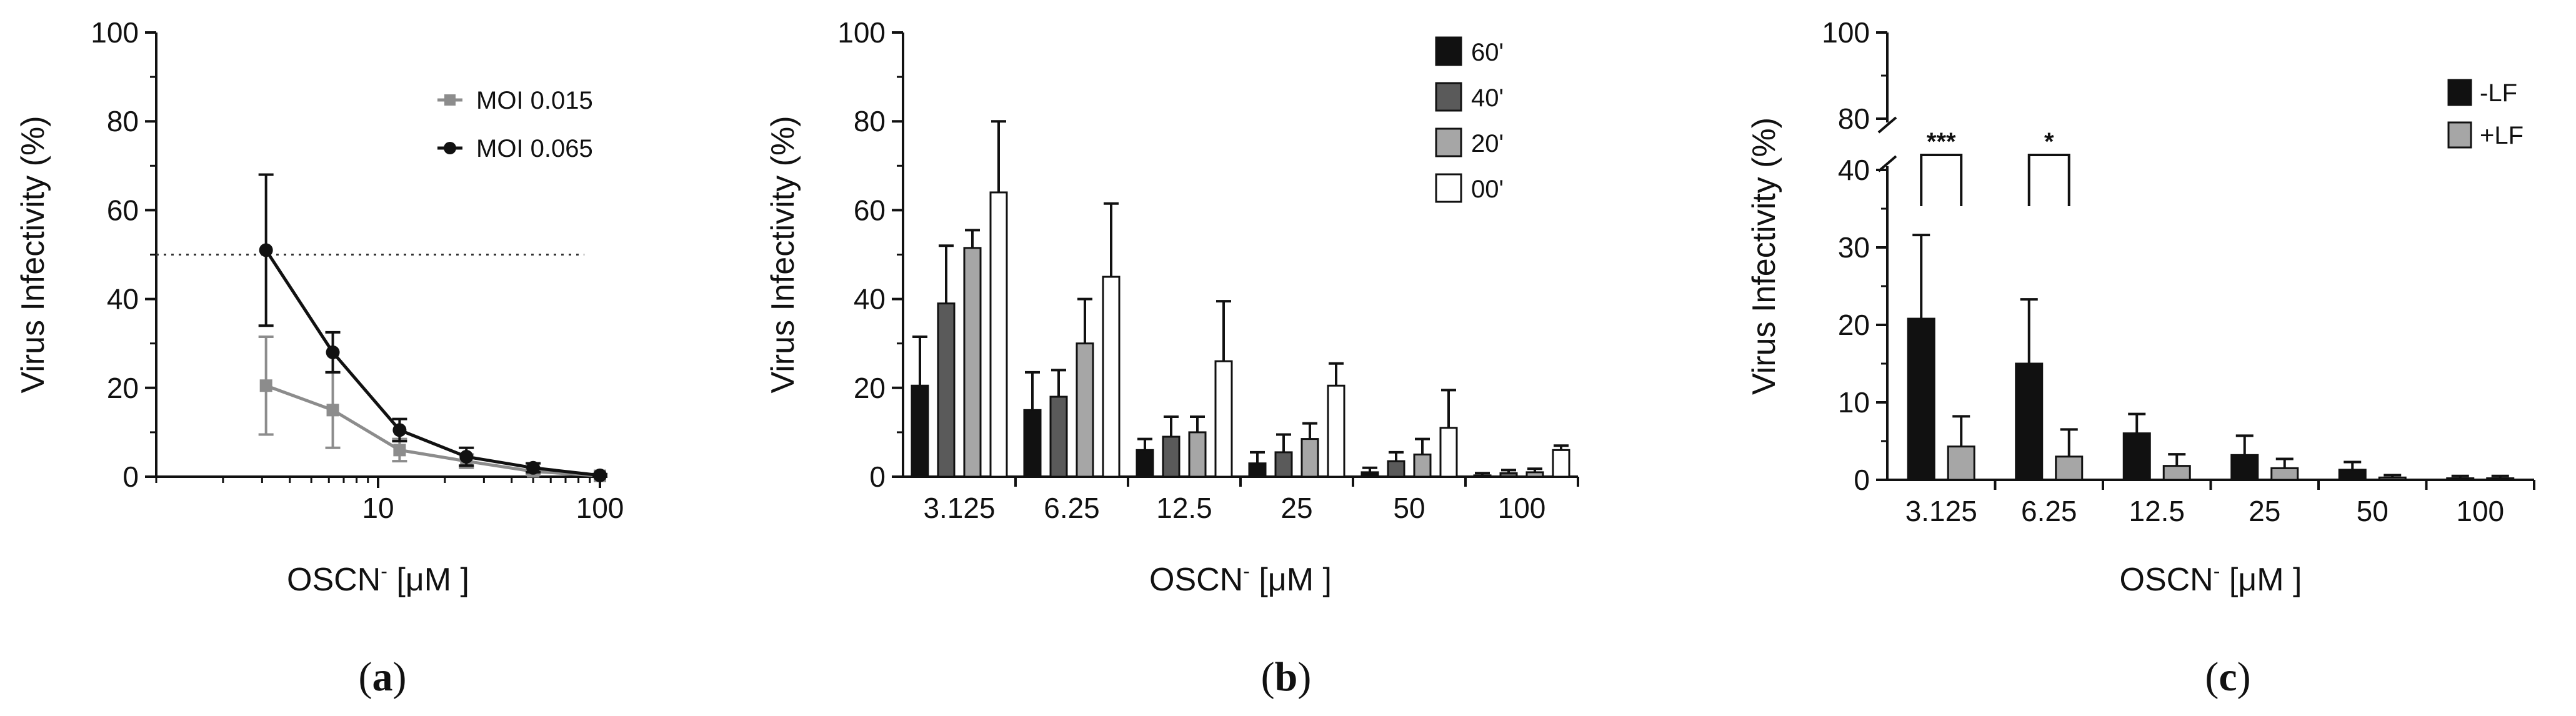 The image size is (2576, 716). I want to click on legend-label: +LF, so click(2502, 135).